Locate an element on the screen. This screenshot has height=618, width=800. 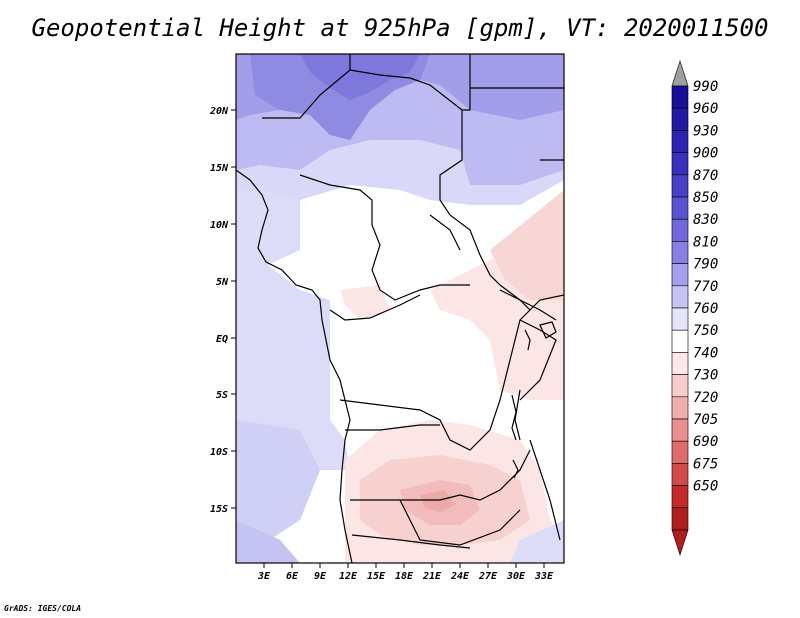
colorbar-label: 990 is located at coordinates (705, 87).